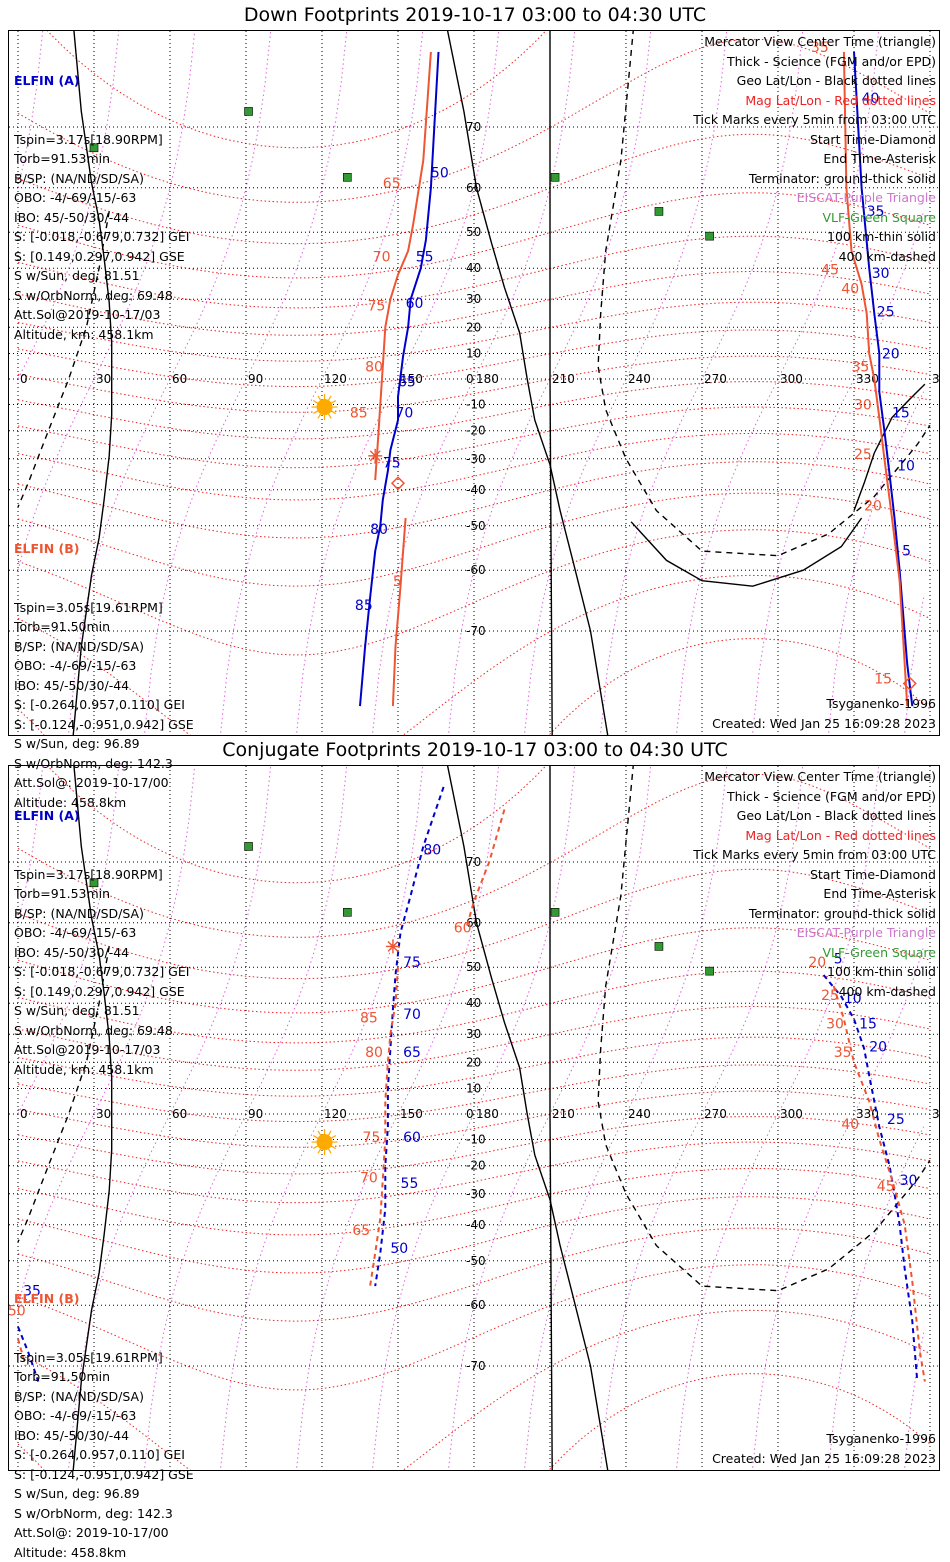 The image size is (950, 1562). Describe the element at coordinates (814, 42) in the screenshot. I see `legend-item: Mercator View Center Time (triangle)` at that location.